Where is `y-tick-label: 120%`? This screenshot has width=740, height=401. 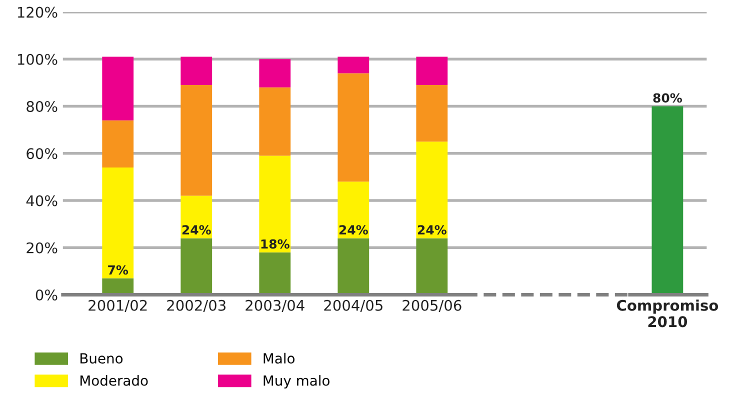 y-tick-label: 120% is located at coordinates (38, 12).